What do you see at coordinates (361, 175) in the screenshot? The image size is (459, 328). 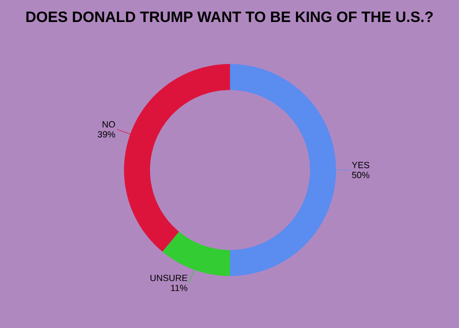 I see `data-label: 50%` at bounding box center [361, 175].